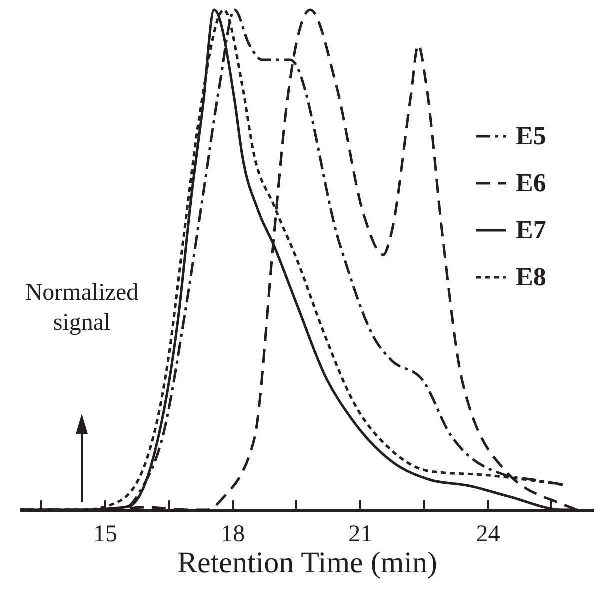 Image resolution: width=613 pixels, height=597 pixels. What do you see at coordinates (233, 535) in the screenshot?
I see `x-tick-label: 18` at bounding box center [233, 535].